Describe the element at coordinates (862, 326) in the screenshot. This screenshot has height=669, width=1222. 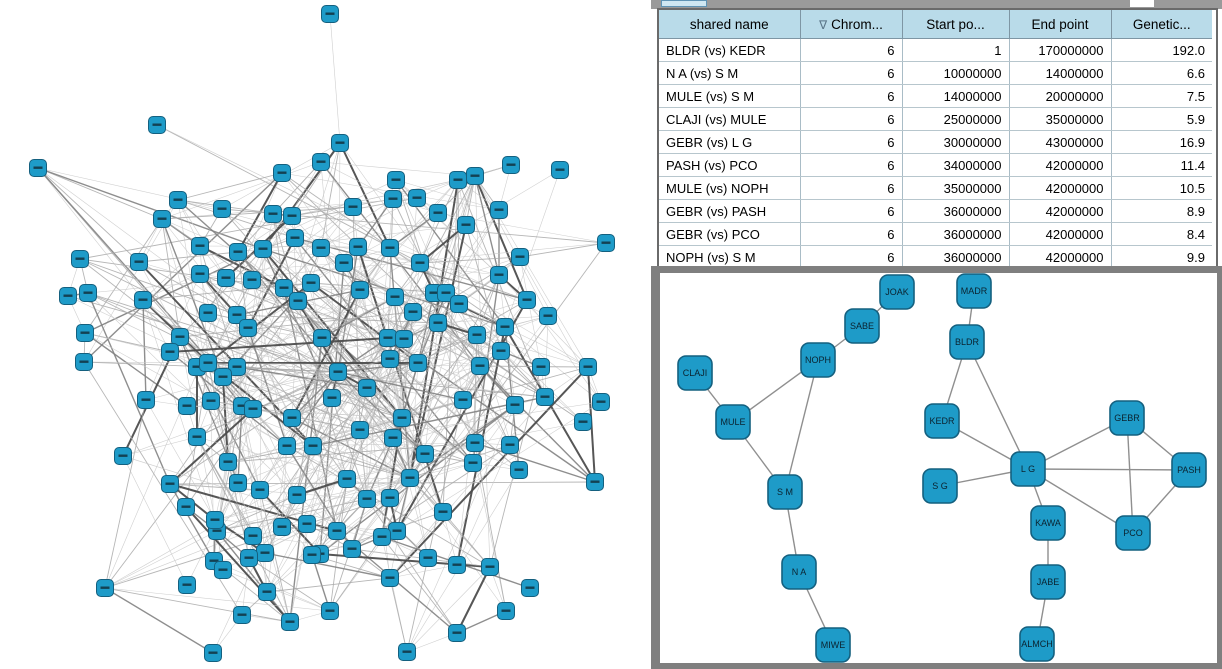
I see `network-node: SABE` at that location.